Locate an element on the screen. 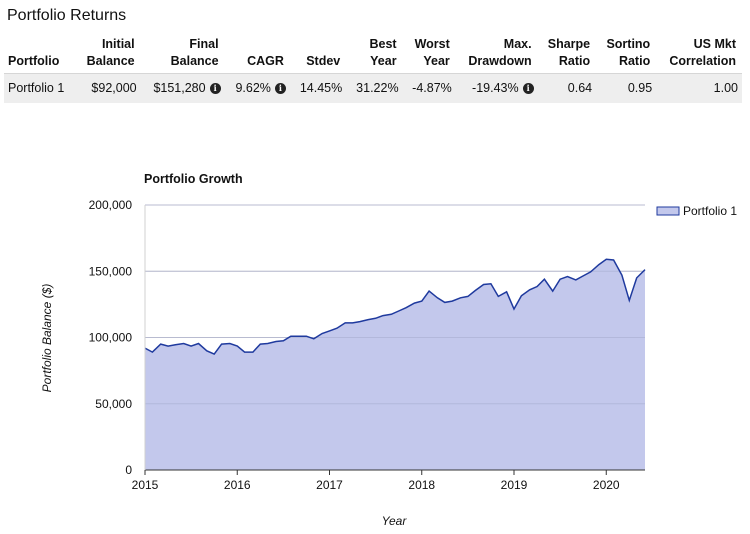 This screenshot has height=534, width=750. cell-max-drawdown: -19.43% i is located at coordinates (497, 89).